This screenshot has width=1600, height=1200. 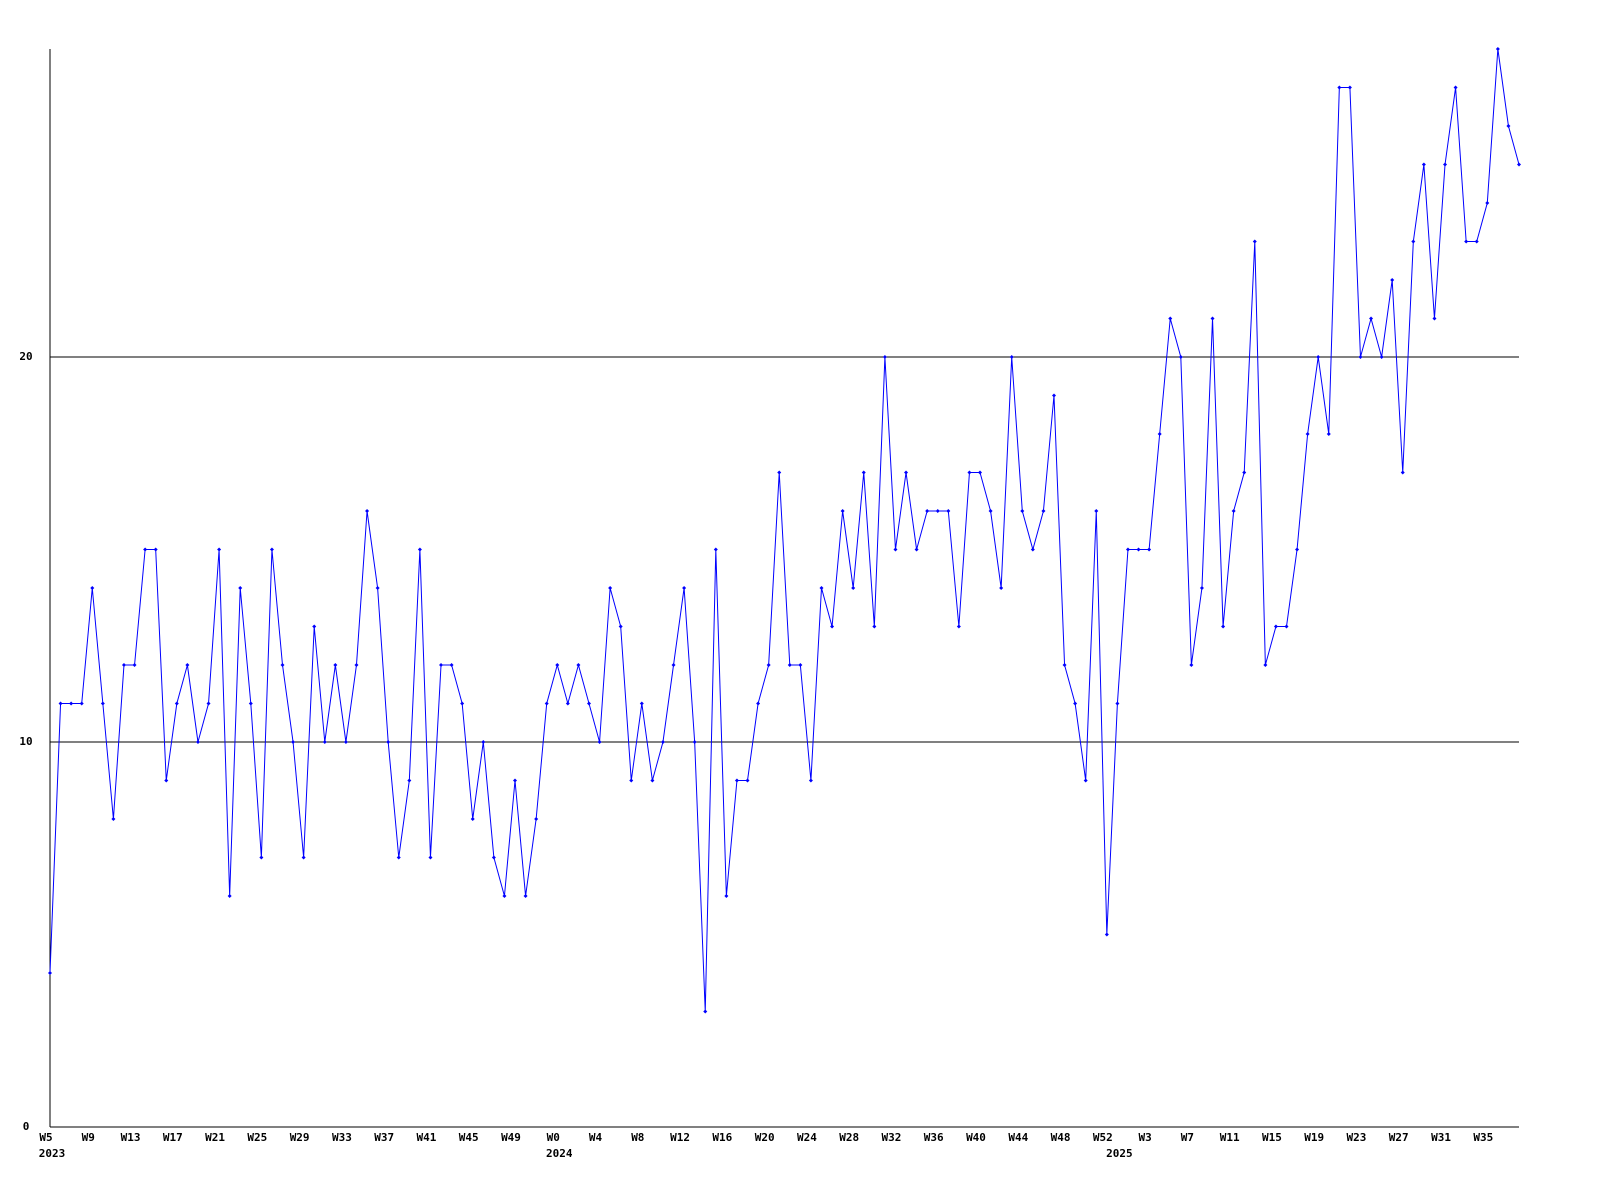 What do you see at coordinates (1018, 1137) in the screenshot?
I see `x-tick-label: W44` at bounding box center [1018, 1137].